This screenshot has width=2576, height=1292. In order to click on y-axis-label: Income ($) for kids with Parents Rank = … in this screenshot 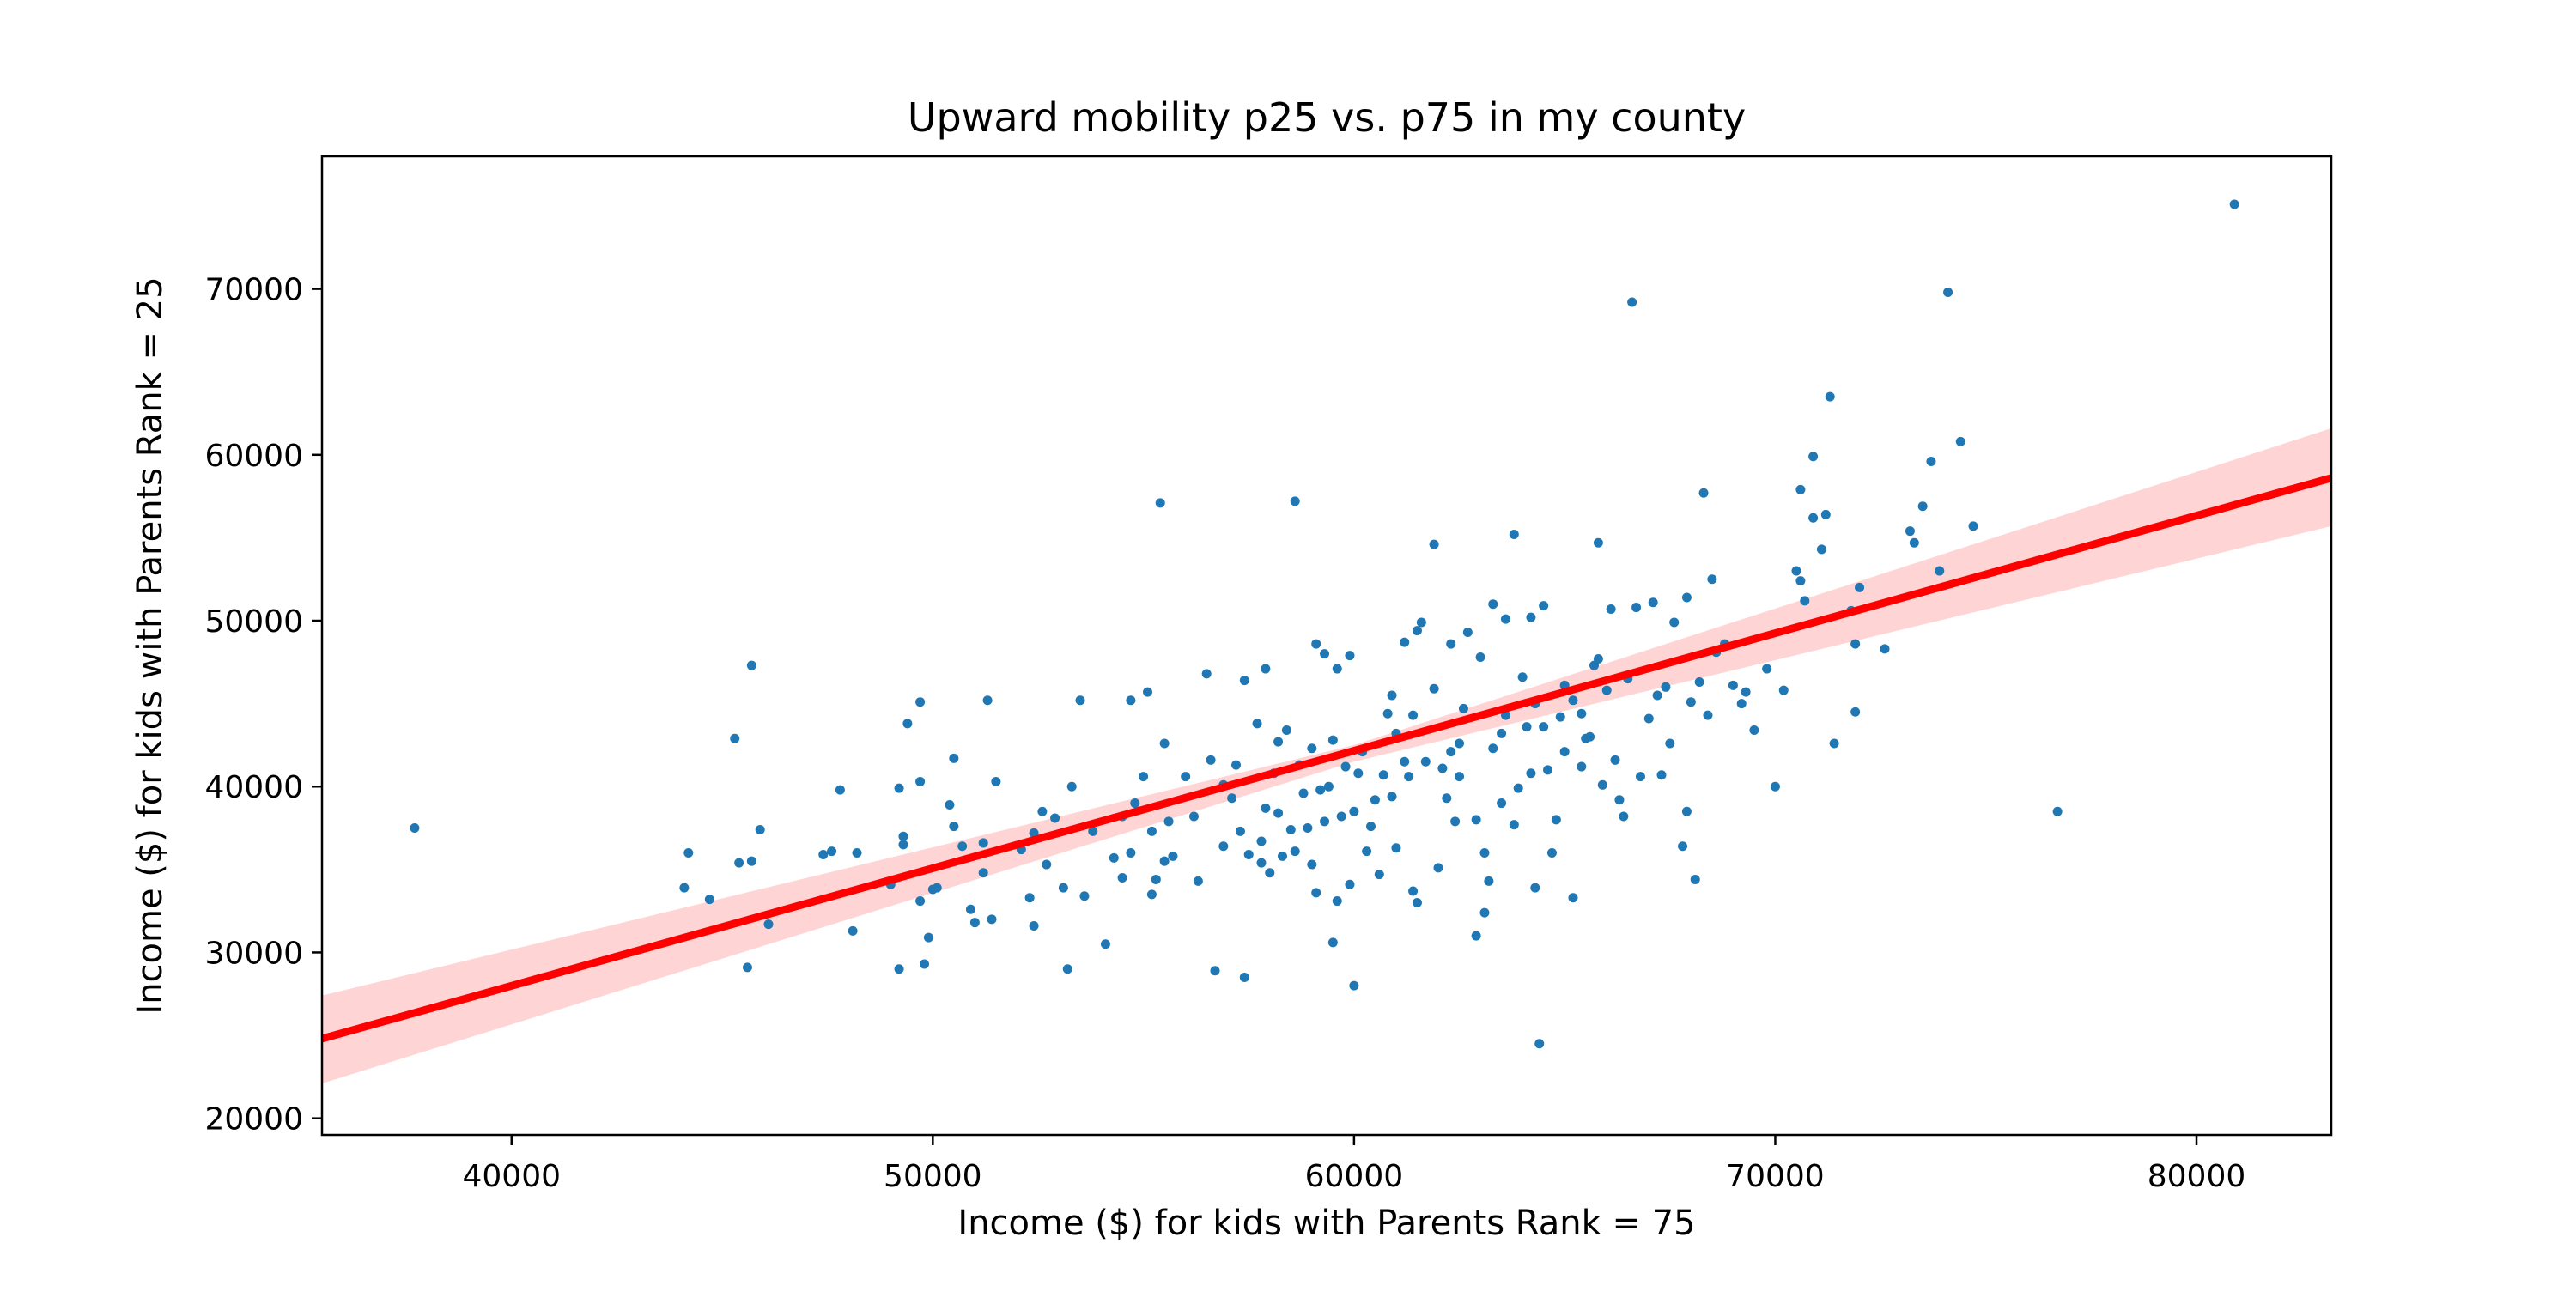, I will do `click(150, 645)`.